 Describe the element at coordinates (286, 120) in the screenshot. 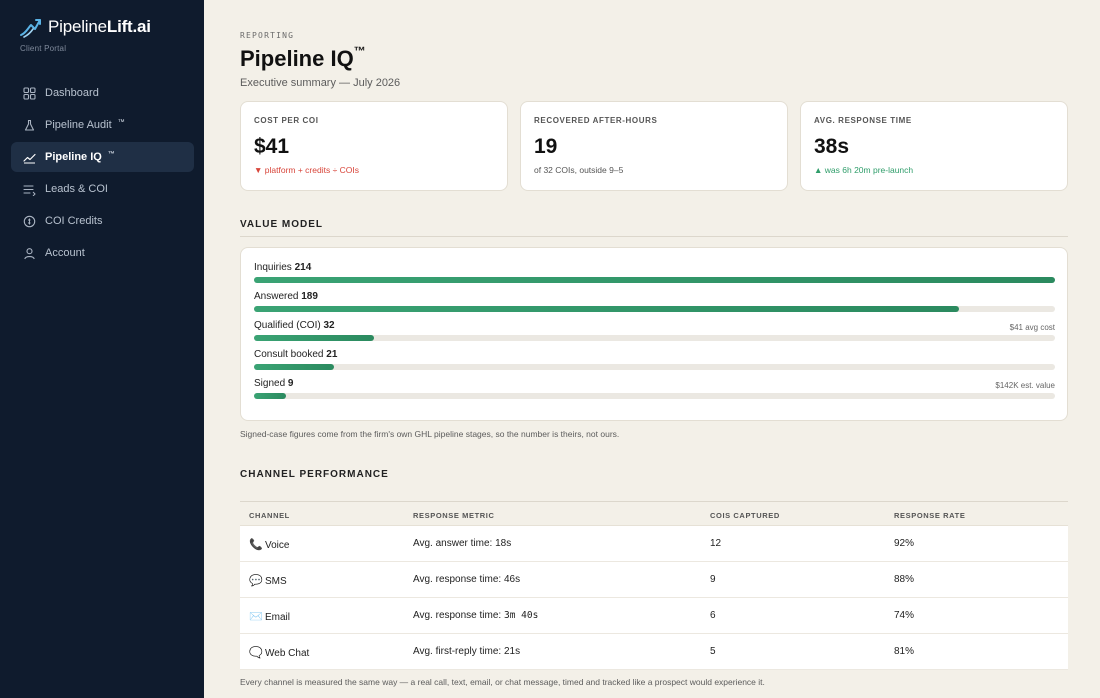

I see `kpi-label: COST PER COI` at that location.